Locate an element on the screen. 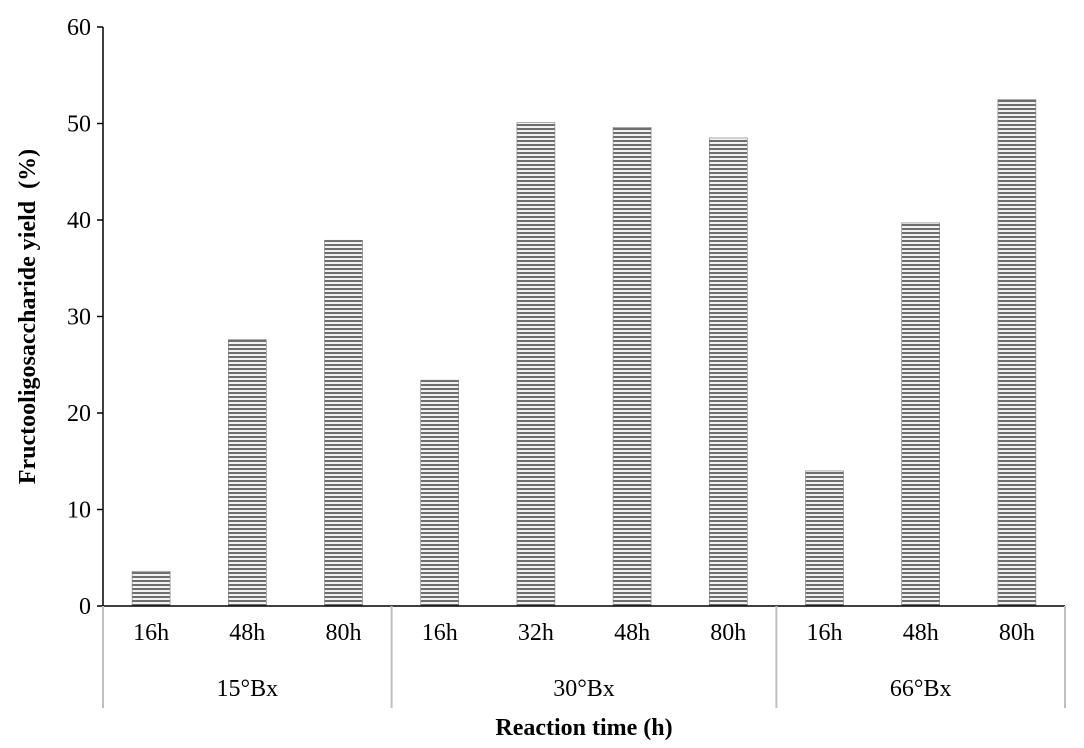  y-tick-label: 30 is located at coordinates (79, 318).